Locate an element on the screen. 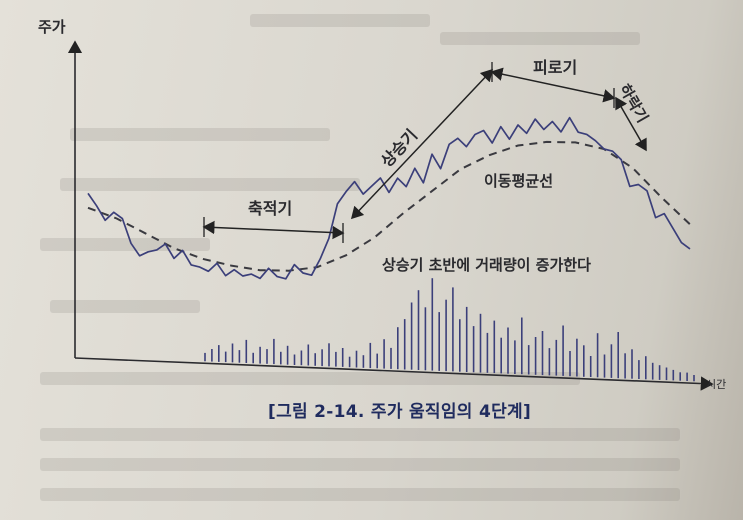 This screenshot has height=520, width=743. markup-label: 상승기 is located at coordinates (399, 147).